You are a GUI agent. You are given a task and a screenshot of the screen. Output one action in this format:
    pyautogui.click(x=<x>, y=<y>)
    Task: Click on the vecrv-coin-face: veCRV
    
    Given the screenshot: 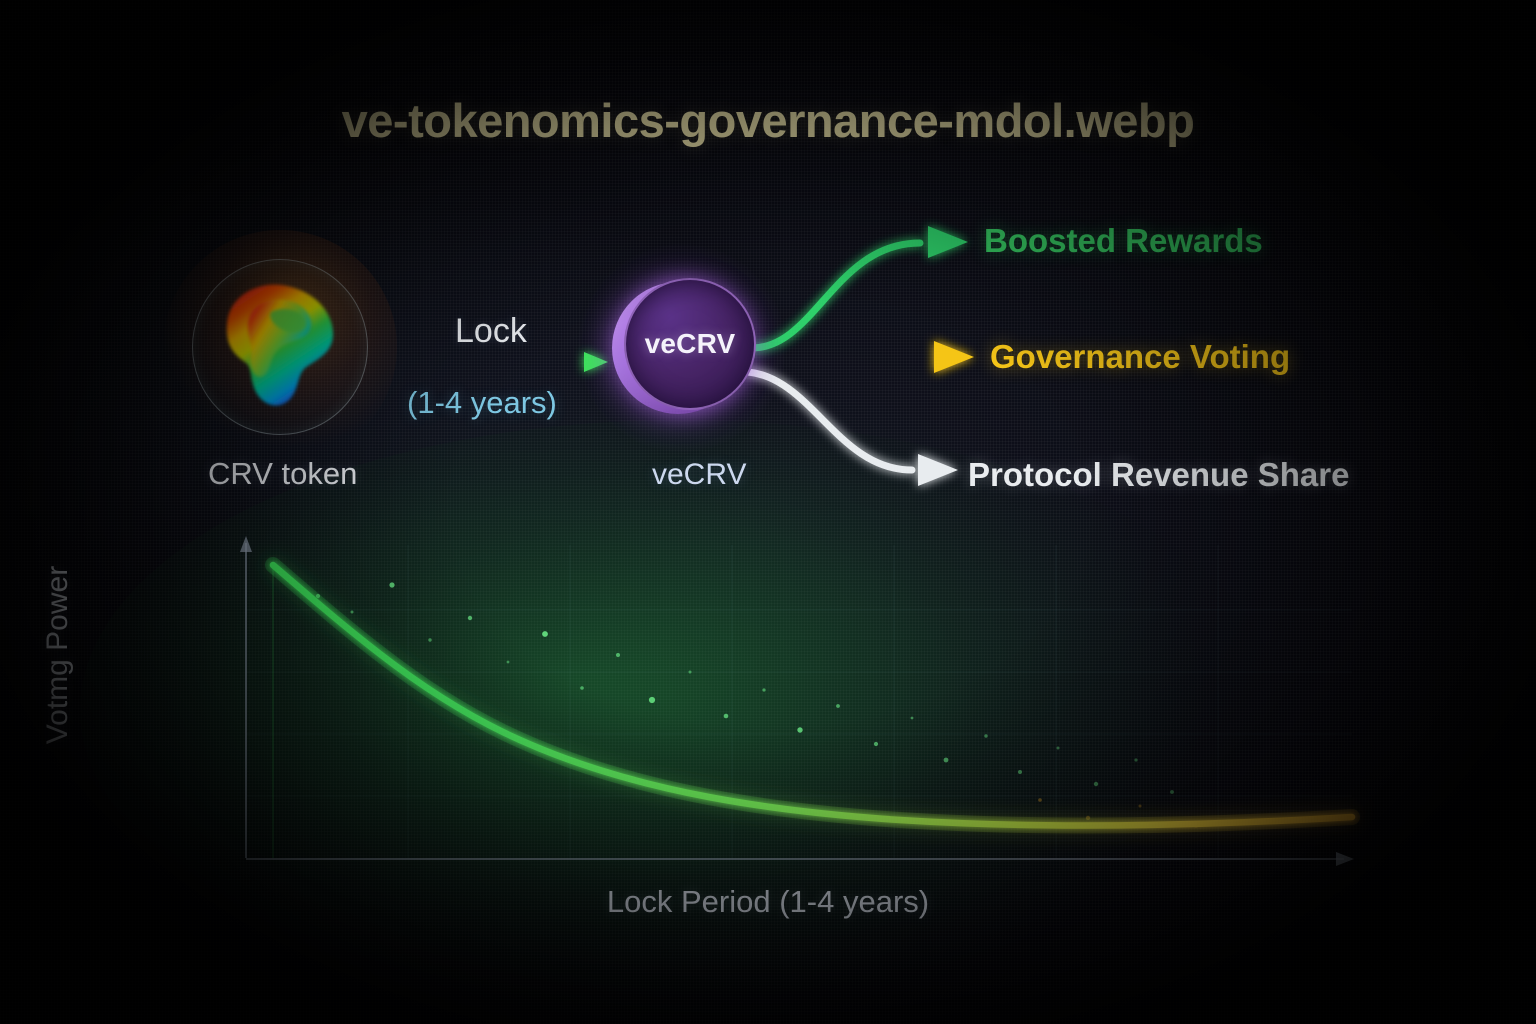 What is the action you would take?
    pyautogui.click(x=690, y=344)
    